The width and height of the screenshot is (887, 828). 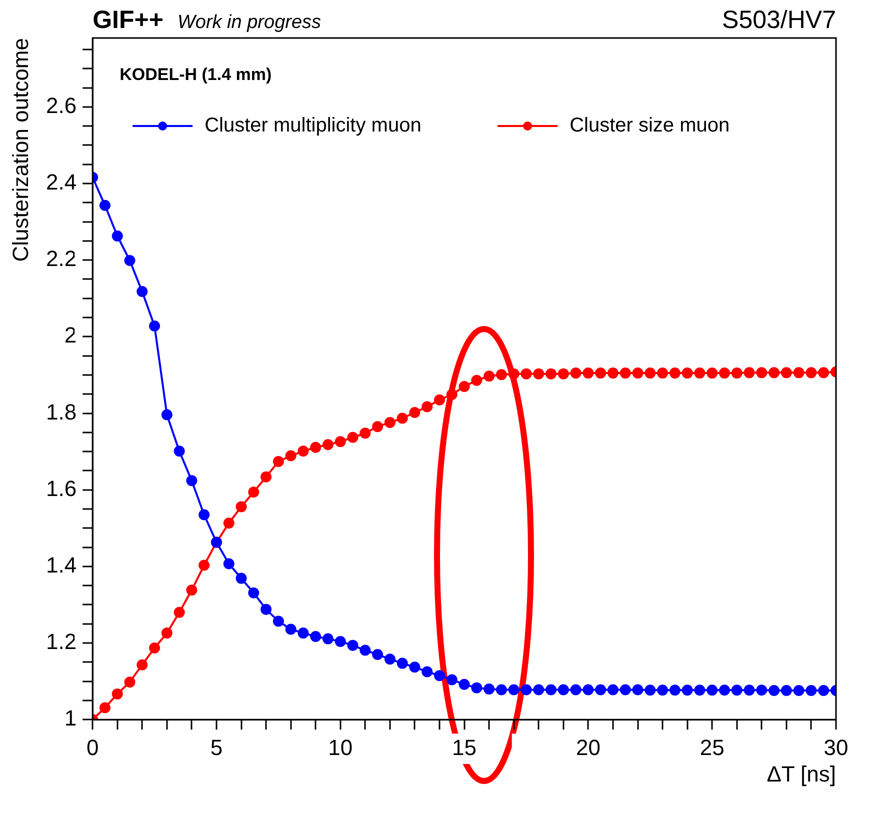 What do you see at coordinates (313, 125) in the screenshot?
I see `legend-label: Cluster multiplicity muon` at bounding box center [313, 125].